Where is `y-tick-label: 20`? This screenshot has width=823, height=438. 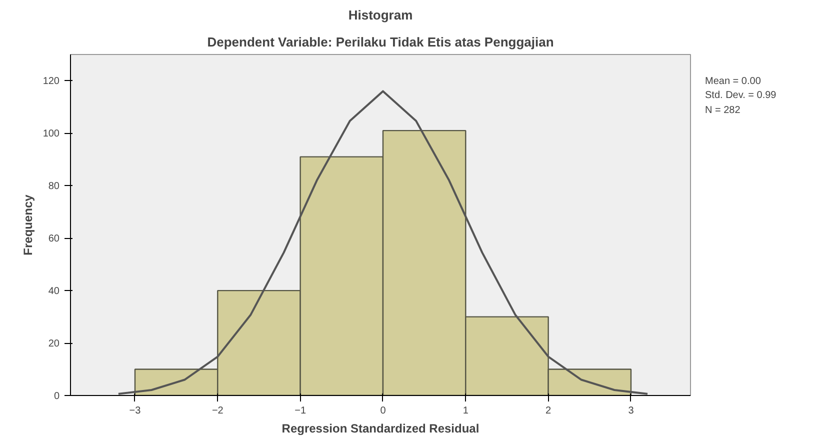 y-tick-label: 20 is located at coordinates (54, 344).